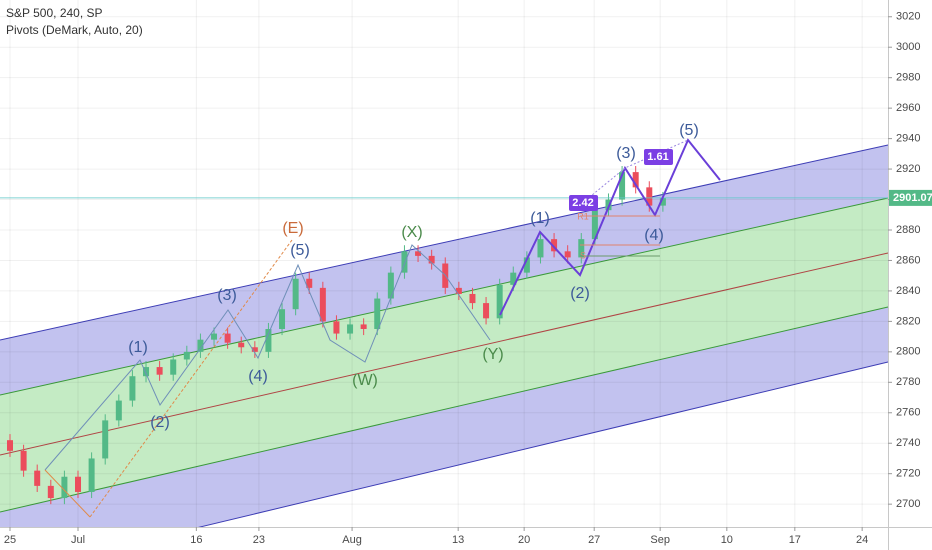  Describe the element at coordinates (910, 275) in the screenshot. I see `price-axis` at that location.